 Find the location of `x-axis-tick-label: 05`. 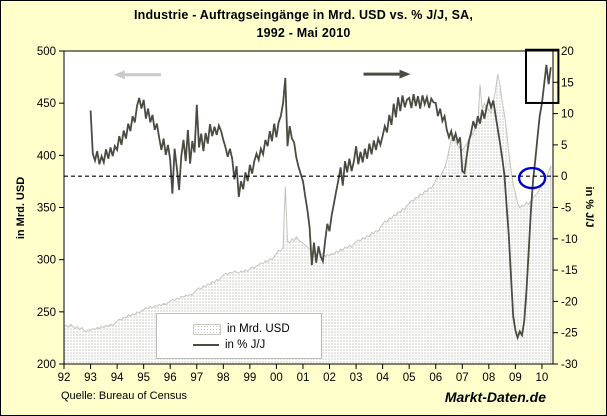

x-axis-tick-label: 05 is located at coordinates (409, 378).